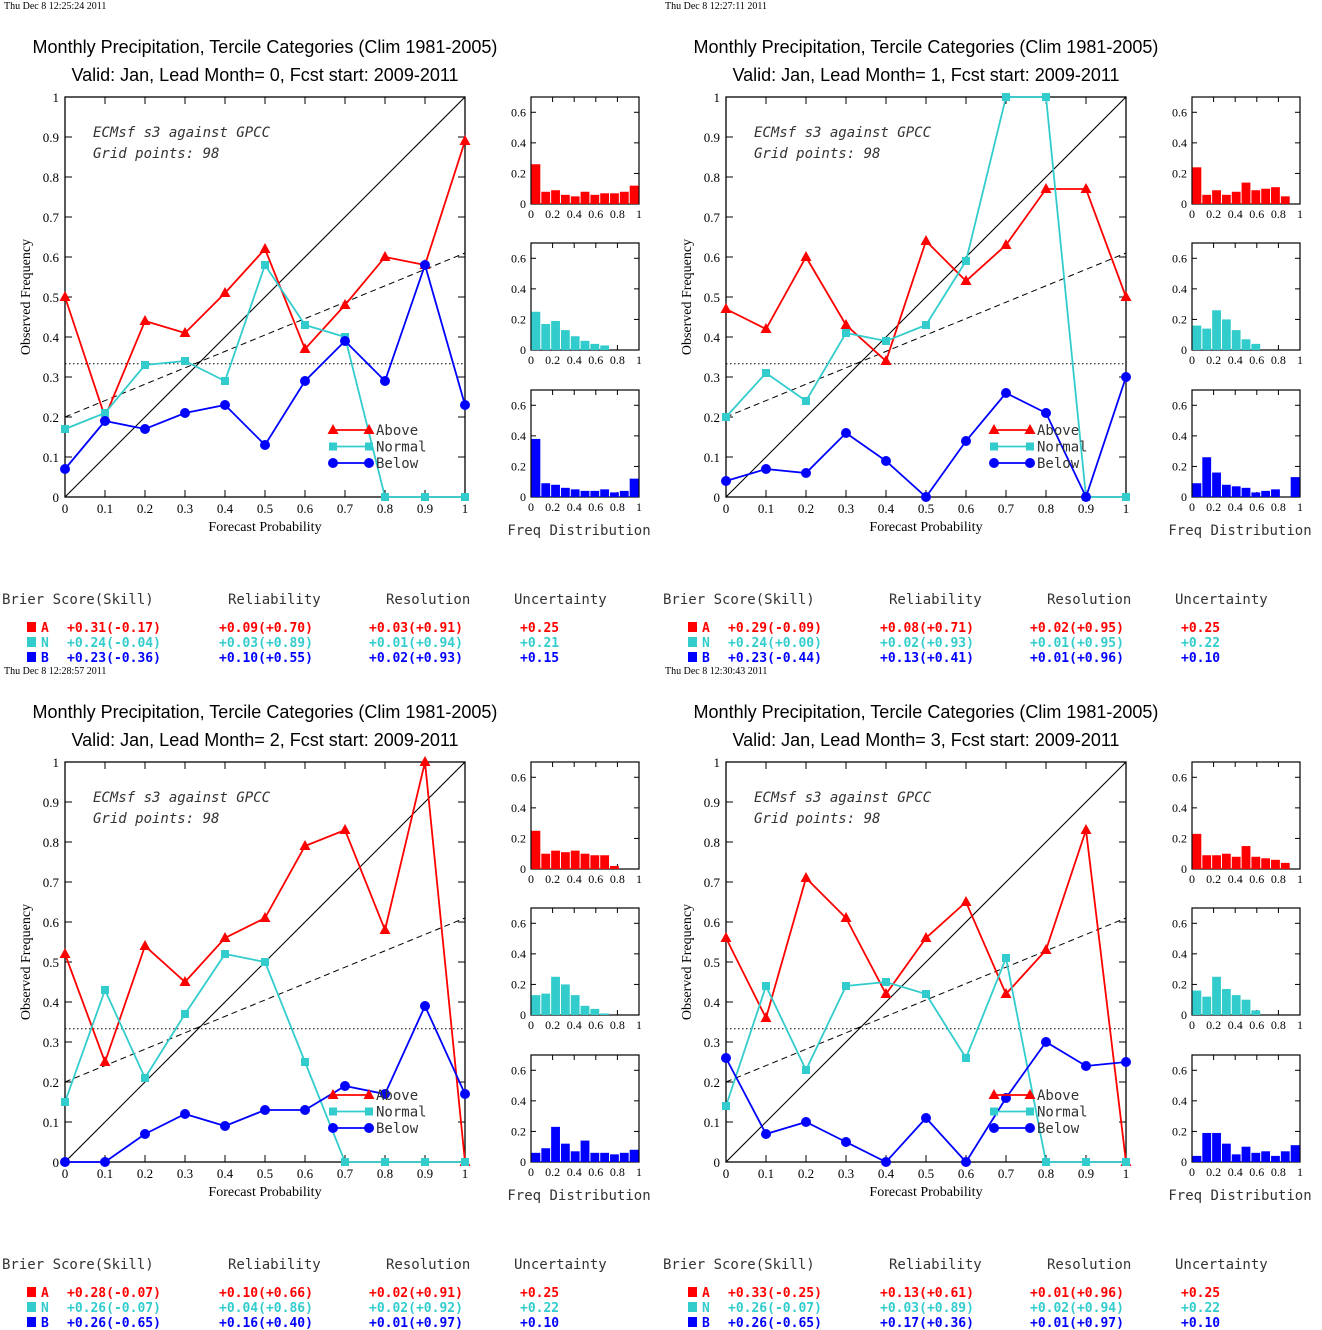 The width and height of the screenshot is (1322, 1330). What do you see at coordinates (712, 1002) in the screenshot?
I see `y-tick-label: 0.4` at bounding box center [712, 1002].